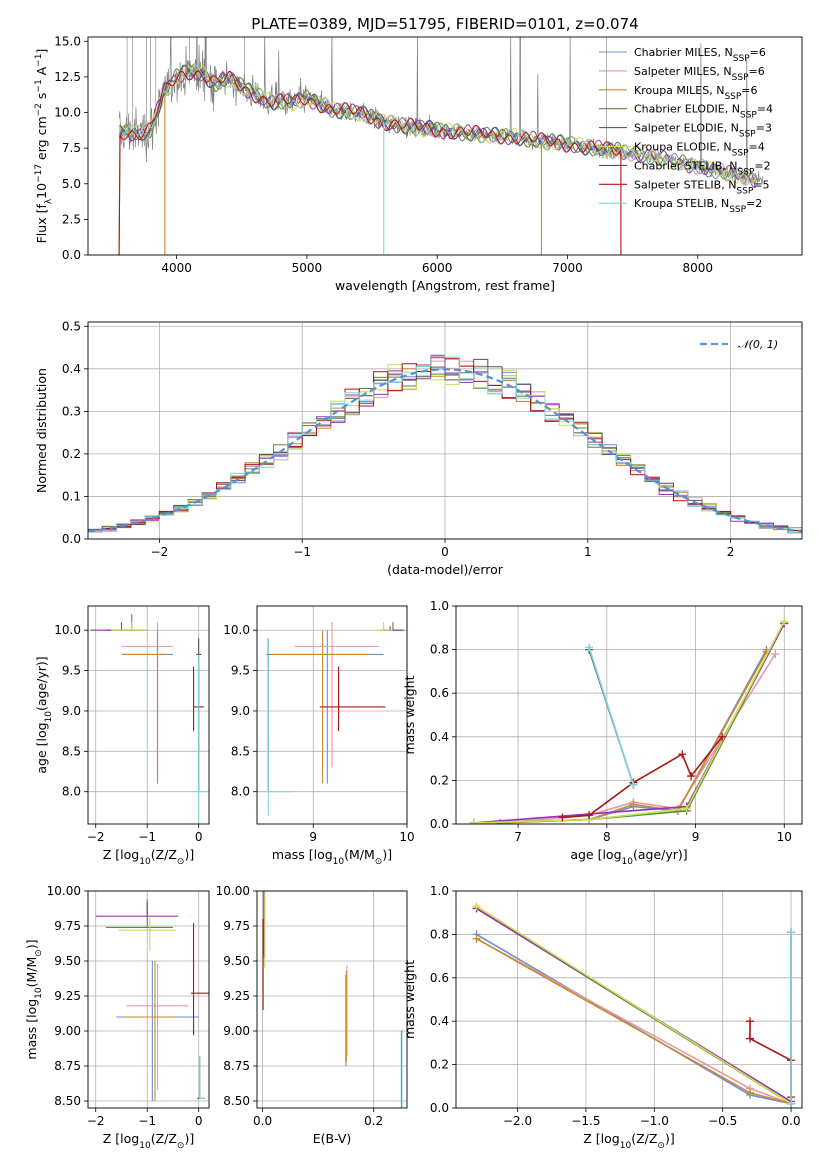 The image size is (819, 1170). What do you see at coordinates (67, 77) in the screenshot?
I see `y-tick-label: 12.5` at bounding box center [67, 77].